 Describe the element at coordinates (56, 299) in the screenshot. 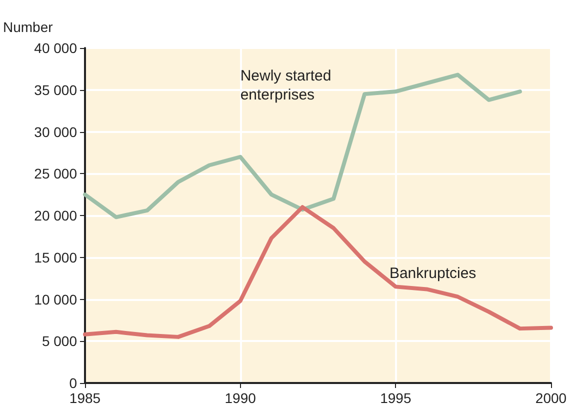

I see `y-tick-label: 10 000` at that location.